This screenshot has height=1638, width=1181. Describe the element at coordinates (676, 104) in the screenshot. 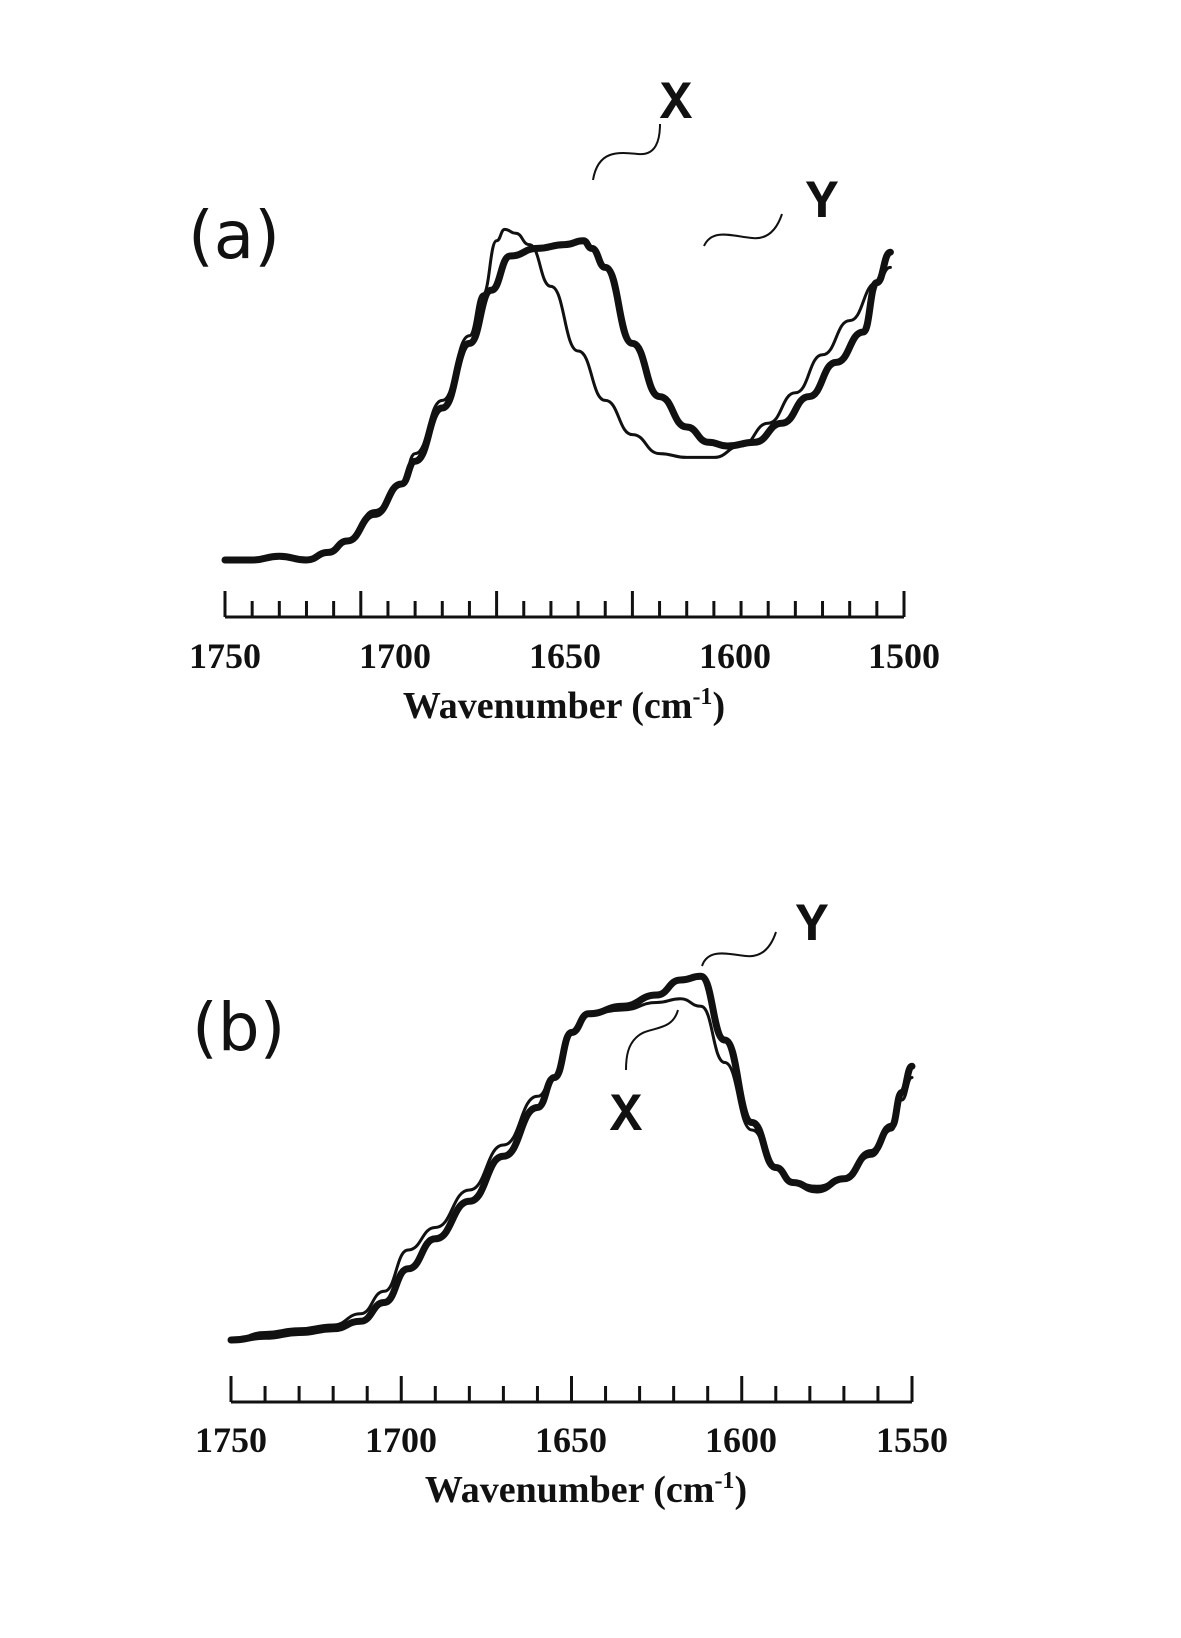

I see `panel-a-series-label-x: X` at that location.